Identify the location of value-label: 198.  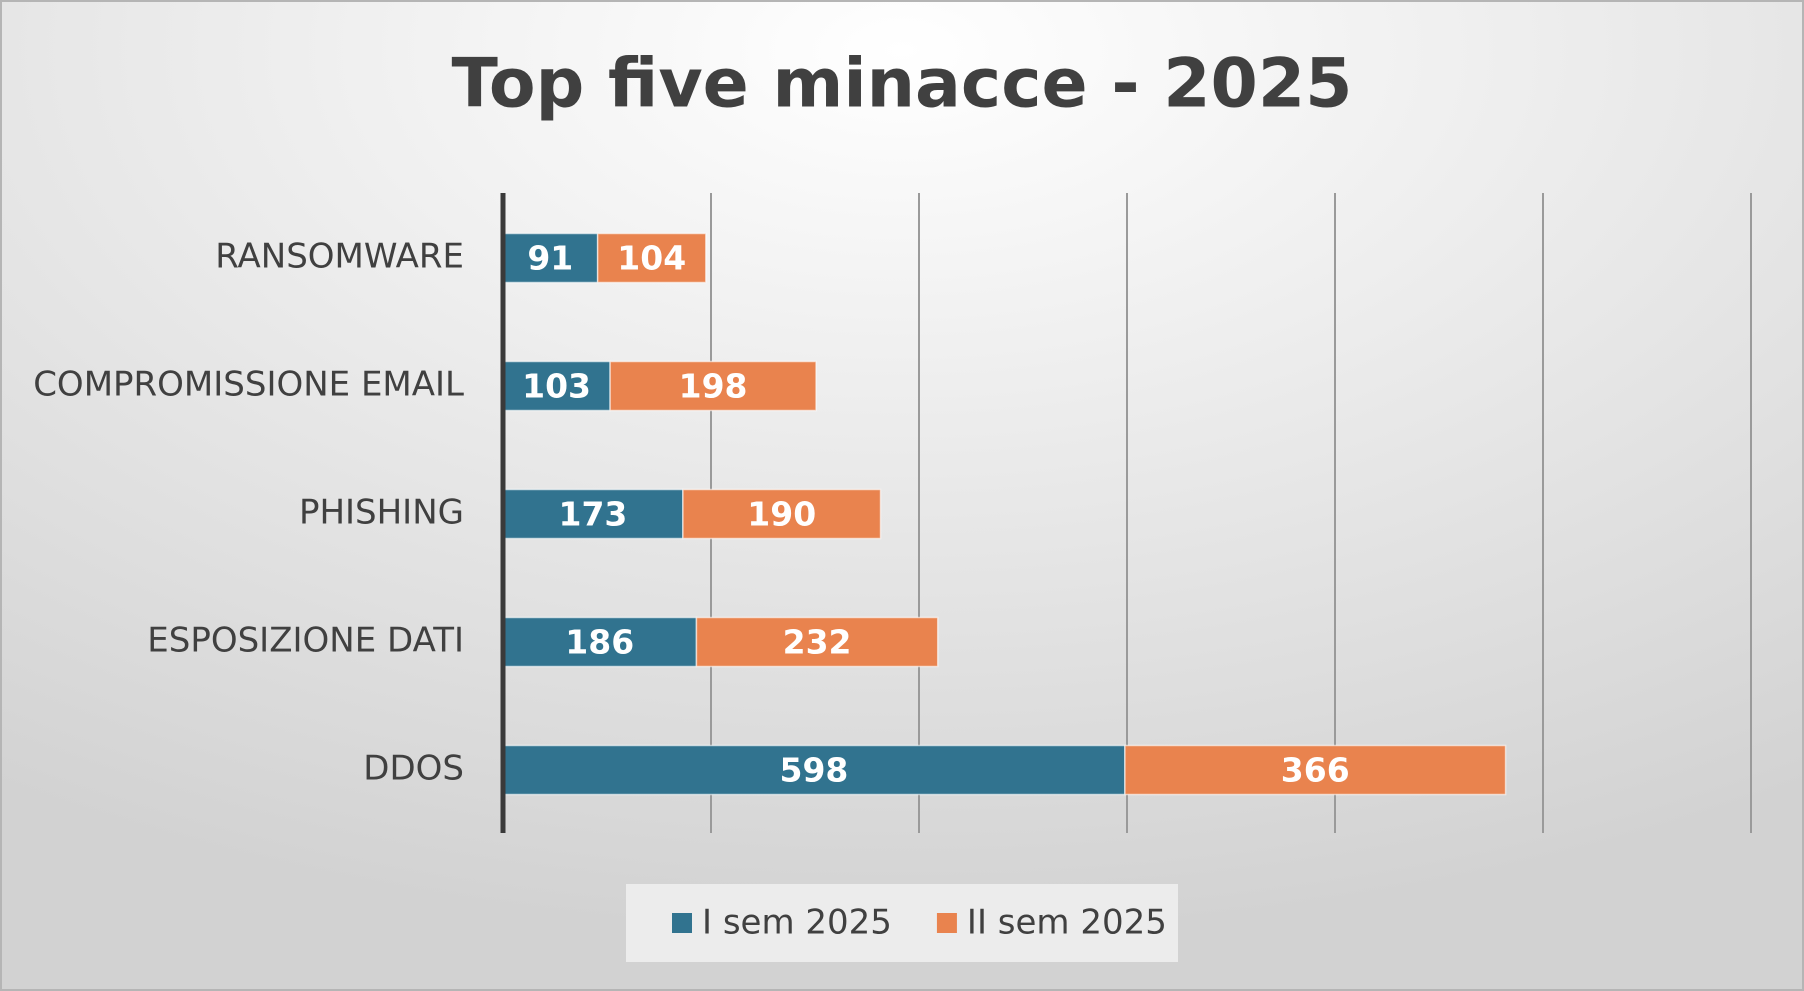
(713, 386).